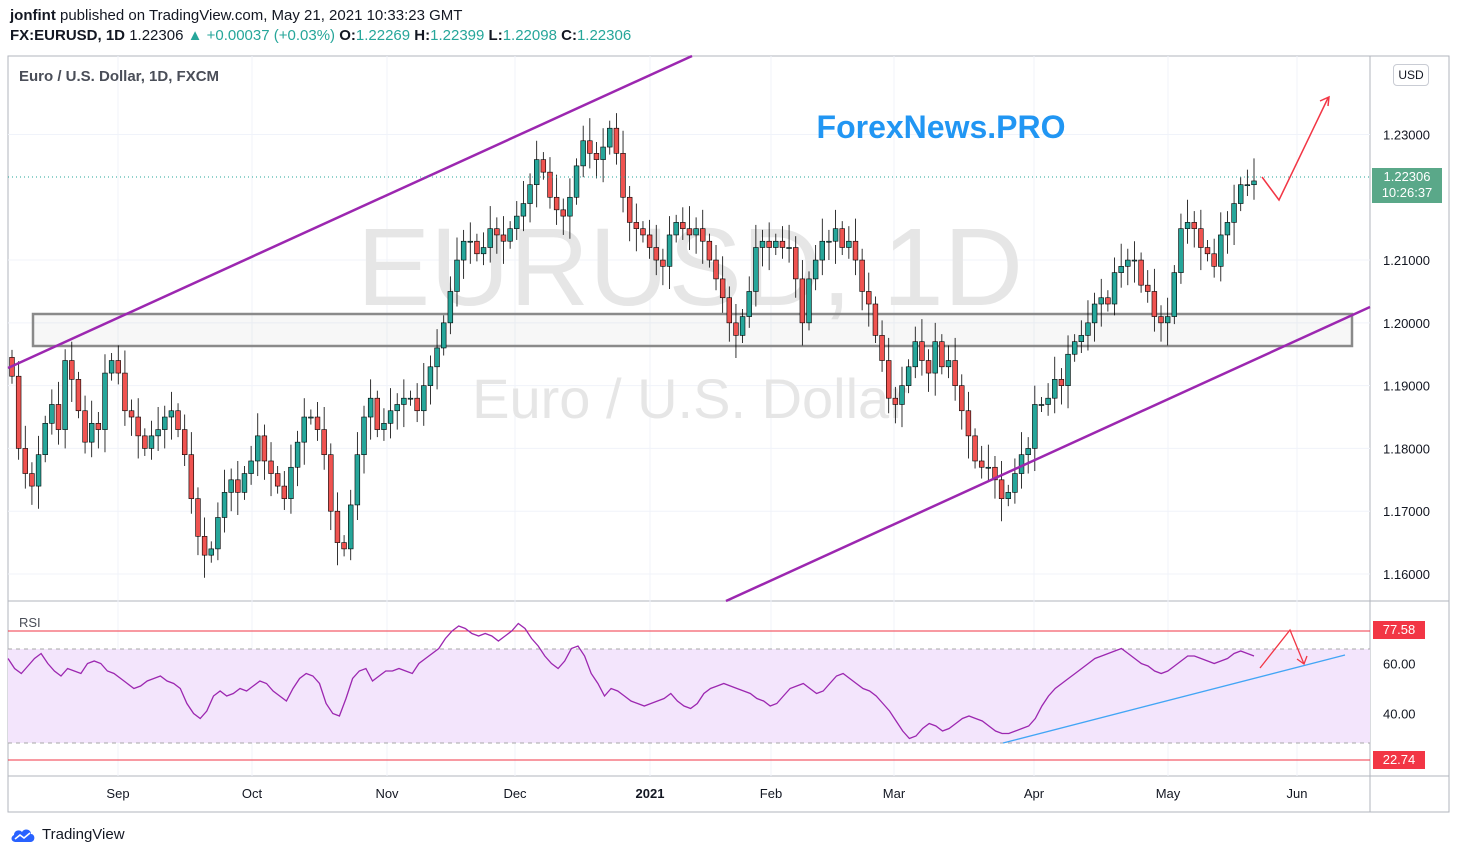  What do you see at coordinates (67, 834) in the screenshot?
I see `tradingview-logo: TradingView` at bounding box center [67, 834].